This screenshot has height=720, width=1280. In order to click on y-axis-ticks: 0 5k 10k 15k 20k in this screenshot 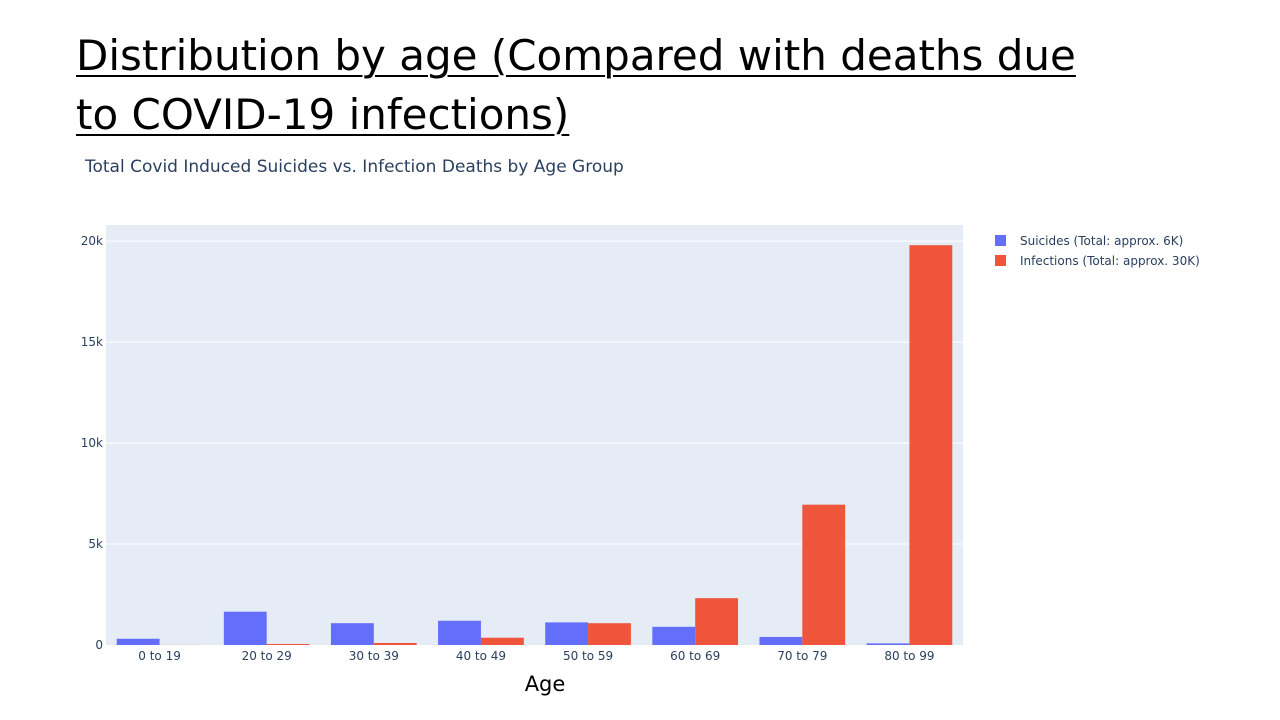, I will do `click(92, 443)`.